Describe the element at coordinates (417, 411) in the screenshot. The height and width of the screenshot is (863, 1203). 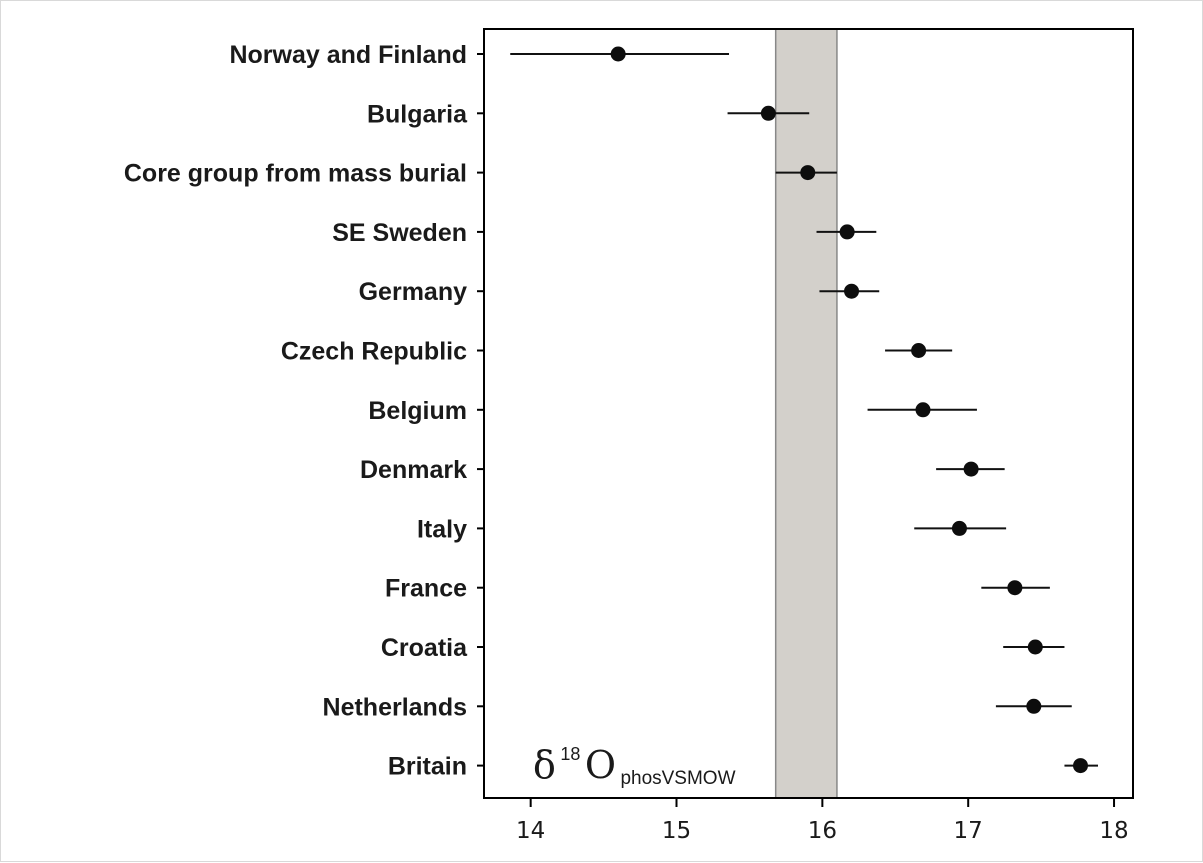
I see `category-label: Belgium` at that location.